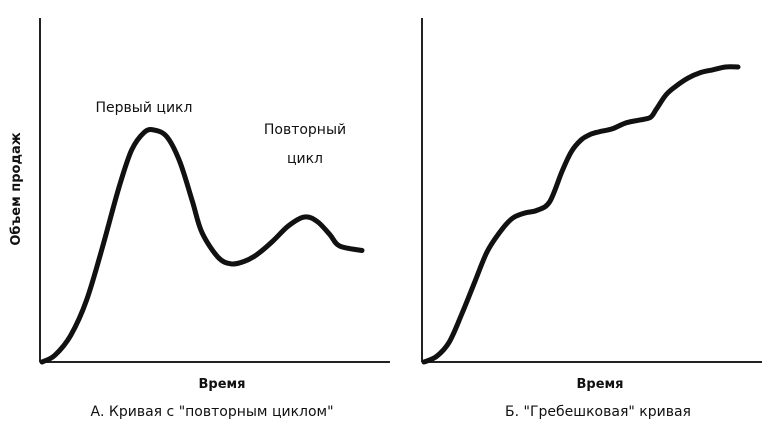 The height and width of the screenshot is (426, 763). What do you see at coordinates (221, 384) in the screenshot?
I see `chart-a-x-axis-label: Время` at bounding box center [221, 384].